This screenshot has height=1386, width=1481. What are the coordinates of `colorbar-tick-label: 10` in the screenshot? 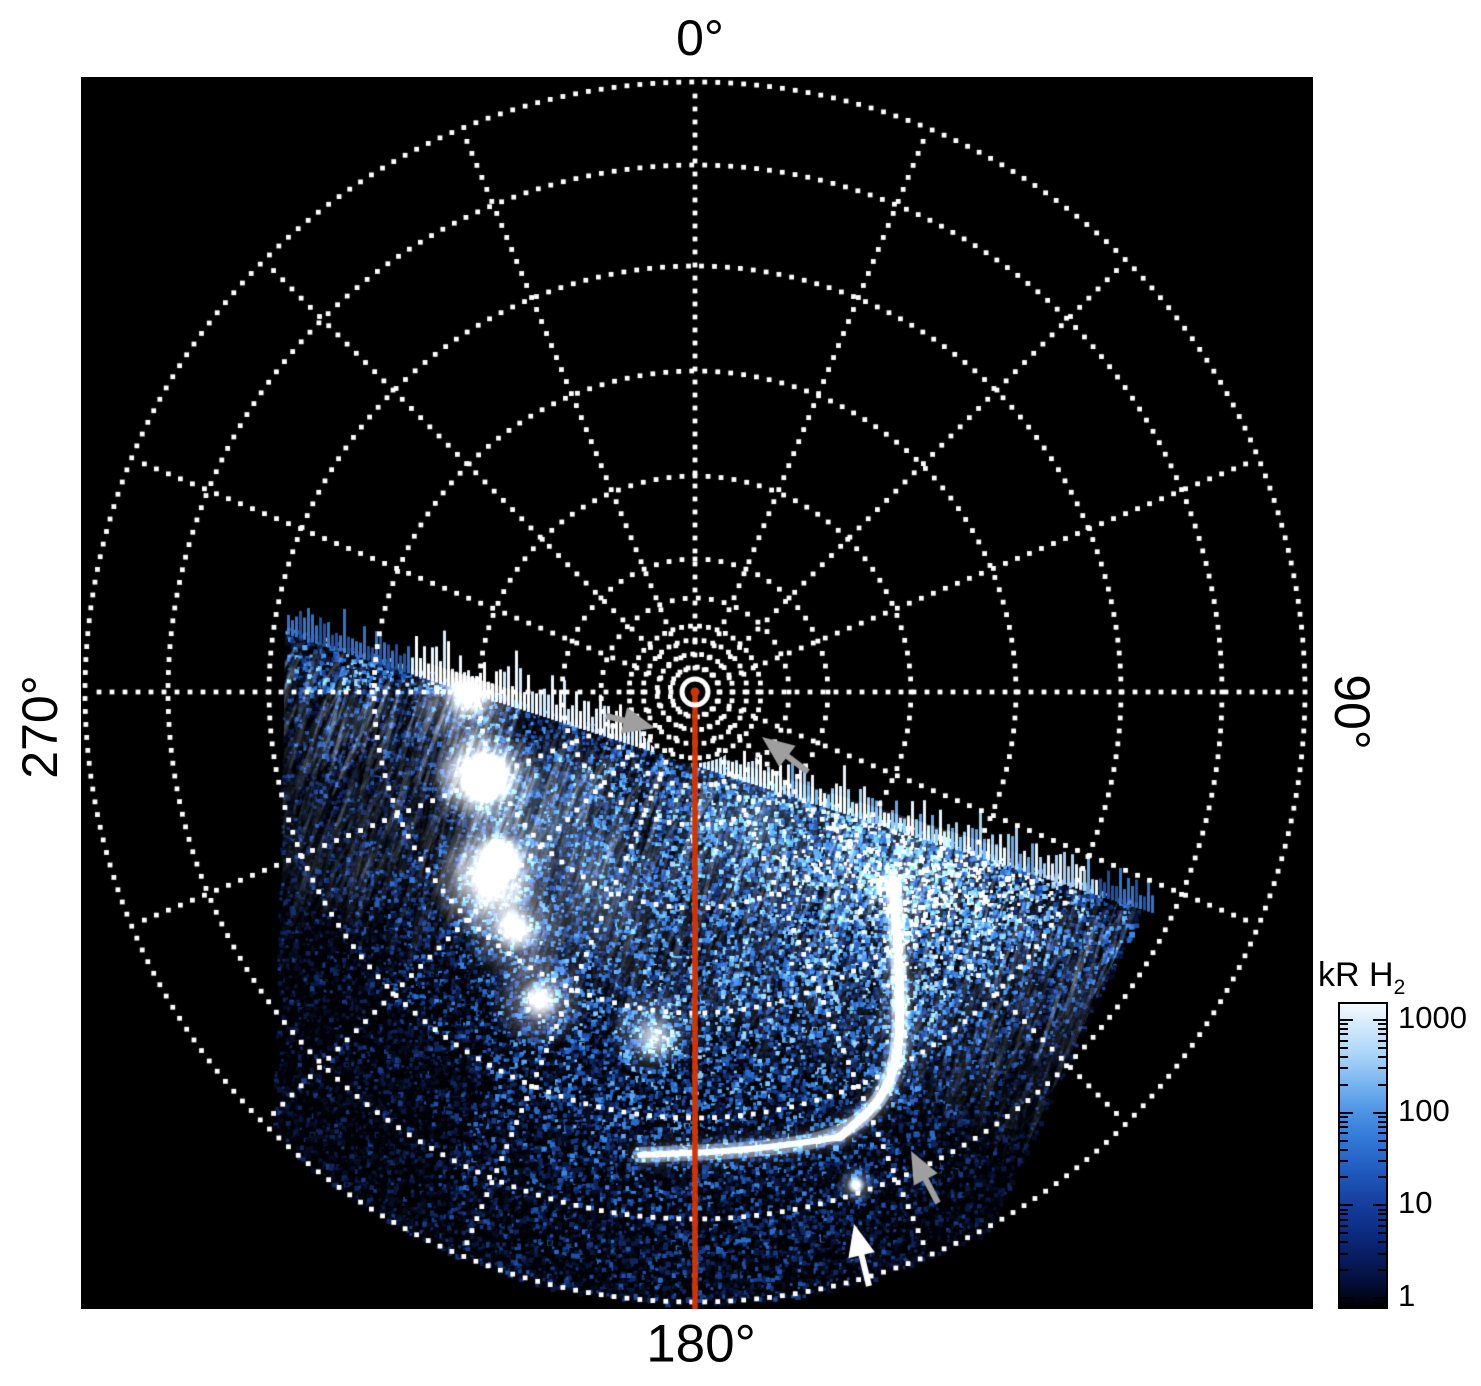 It's located at (1415, 1203).